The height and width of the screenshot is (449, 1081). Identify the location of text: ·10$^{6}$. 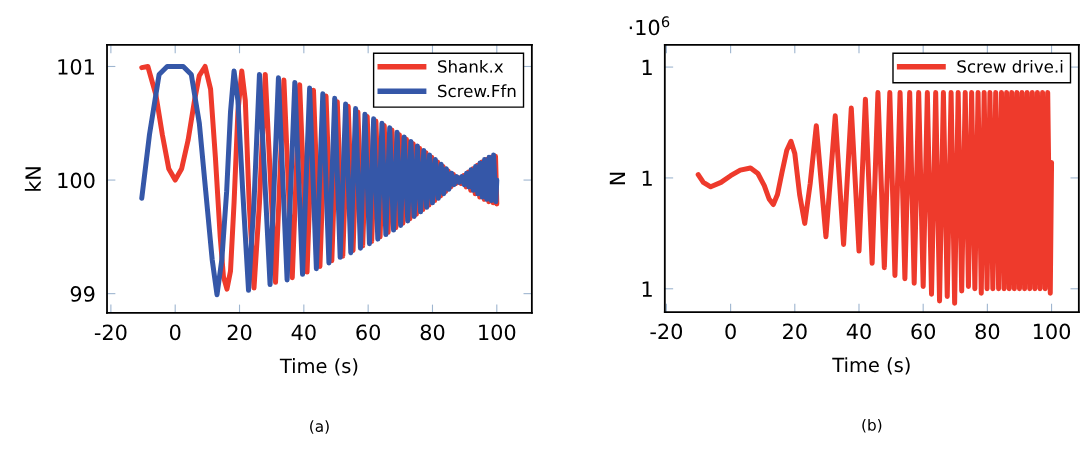
(649, 26).